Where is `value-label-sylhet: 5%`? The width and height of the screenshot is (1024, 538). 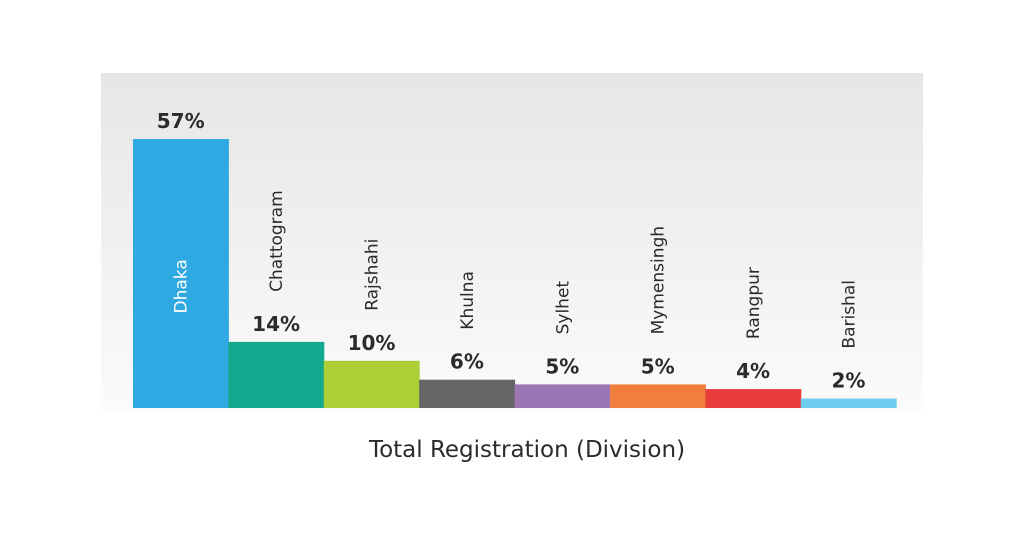 value-label-sylhet: 5% is located at coordinates (562, 366).